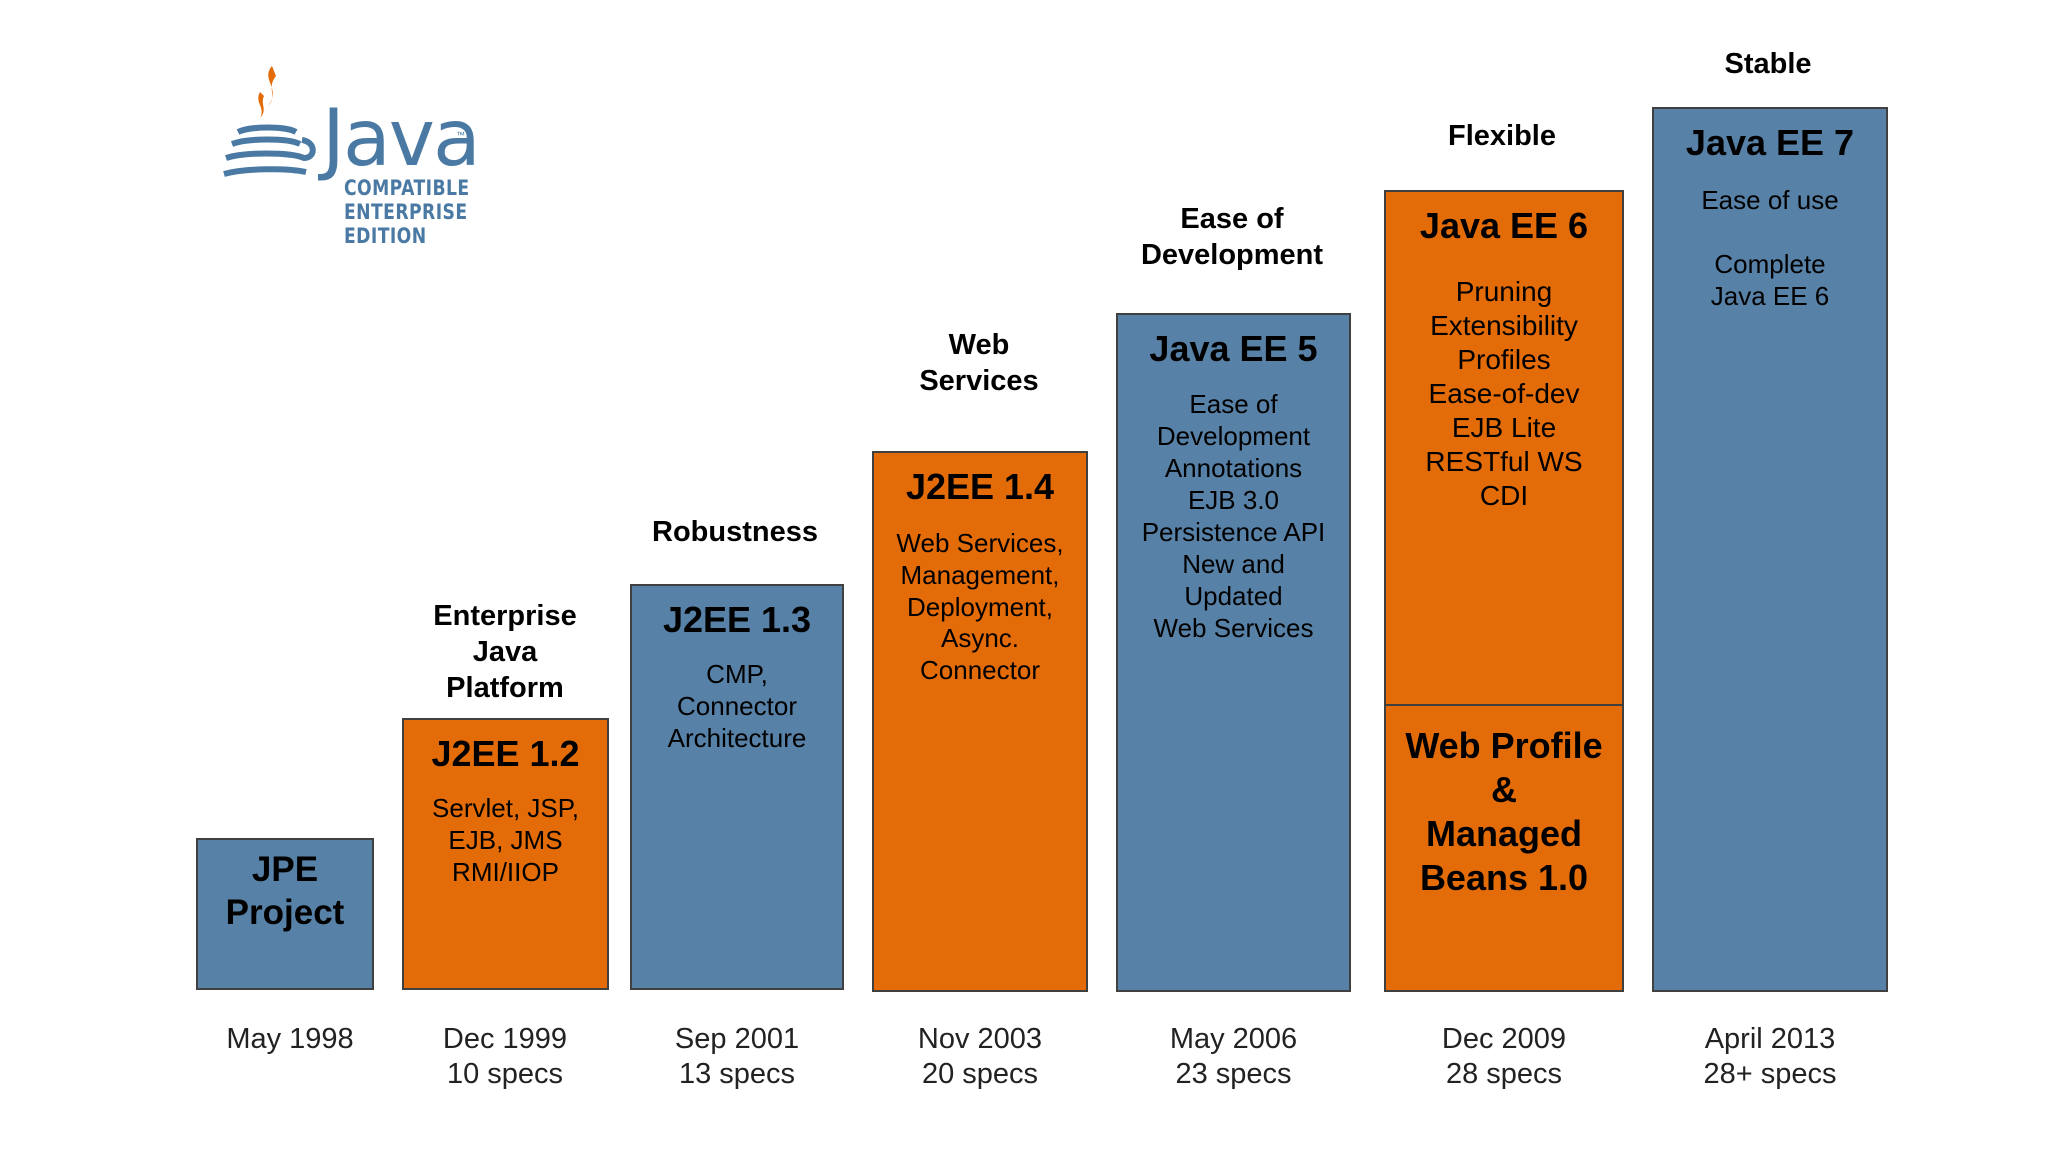 The width and height of the screenshot is (2048, 1152). What do you see at coordinates (460, 135) in the screenshot?
I see `logo-trademark: ™` at bounding box center [460, 135].